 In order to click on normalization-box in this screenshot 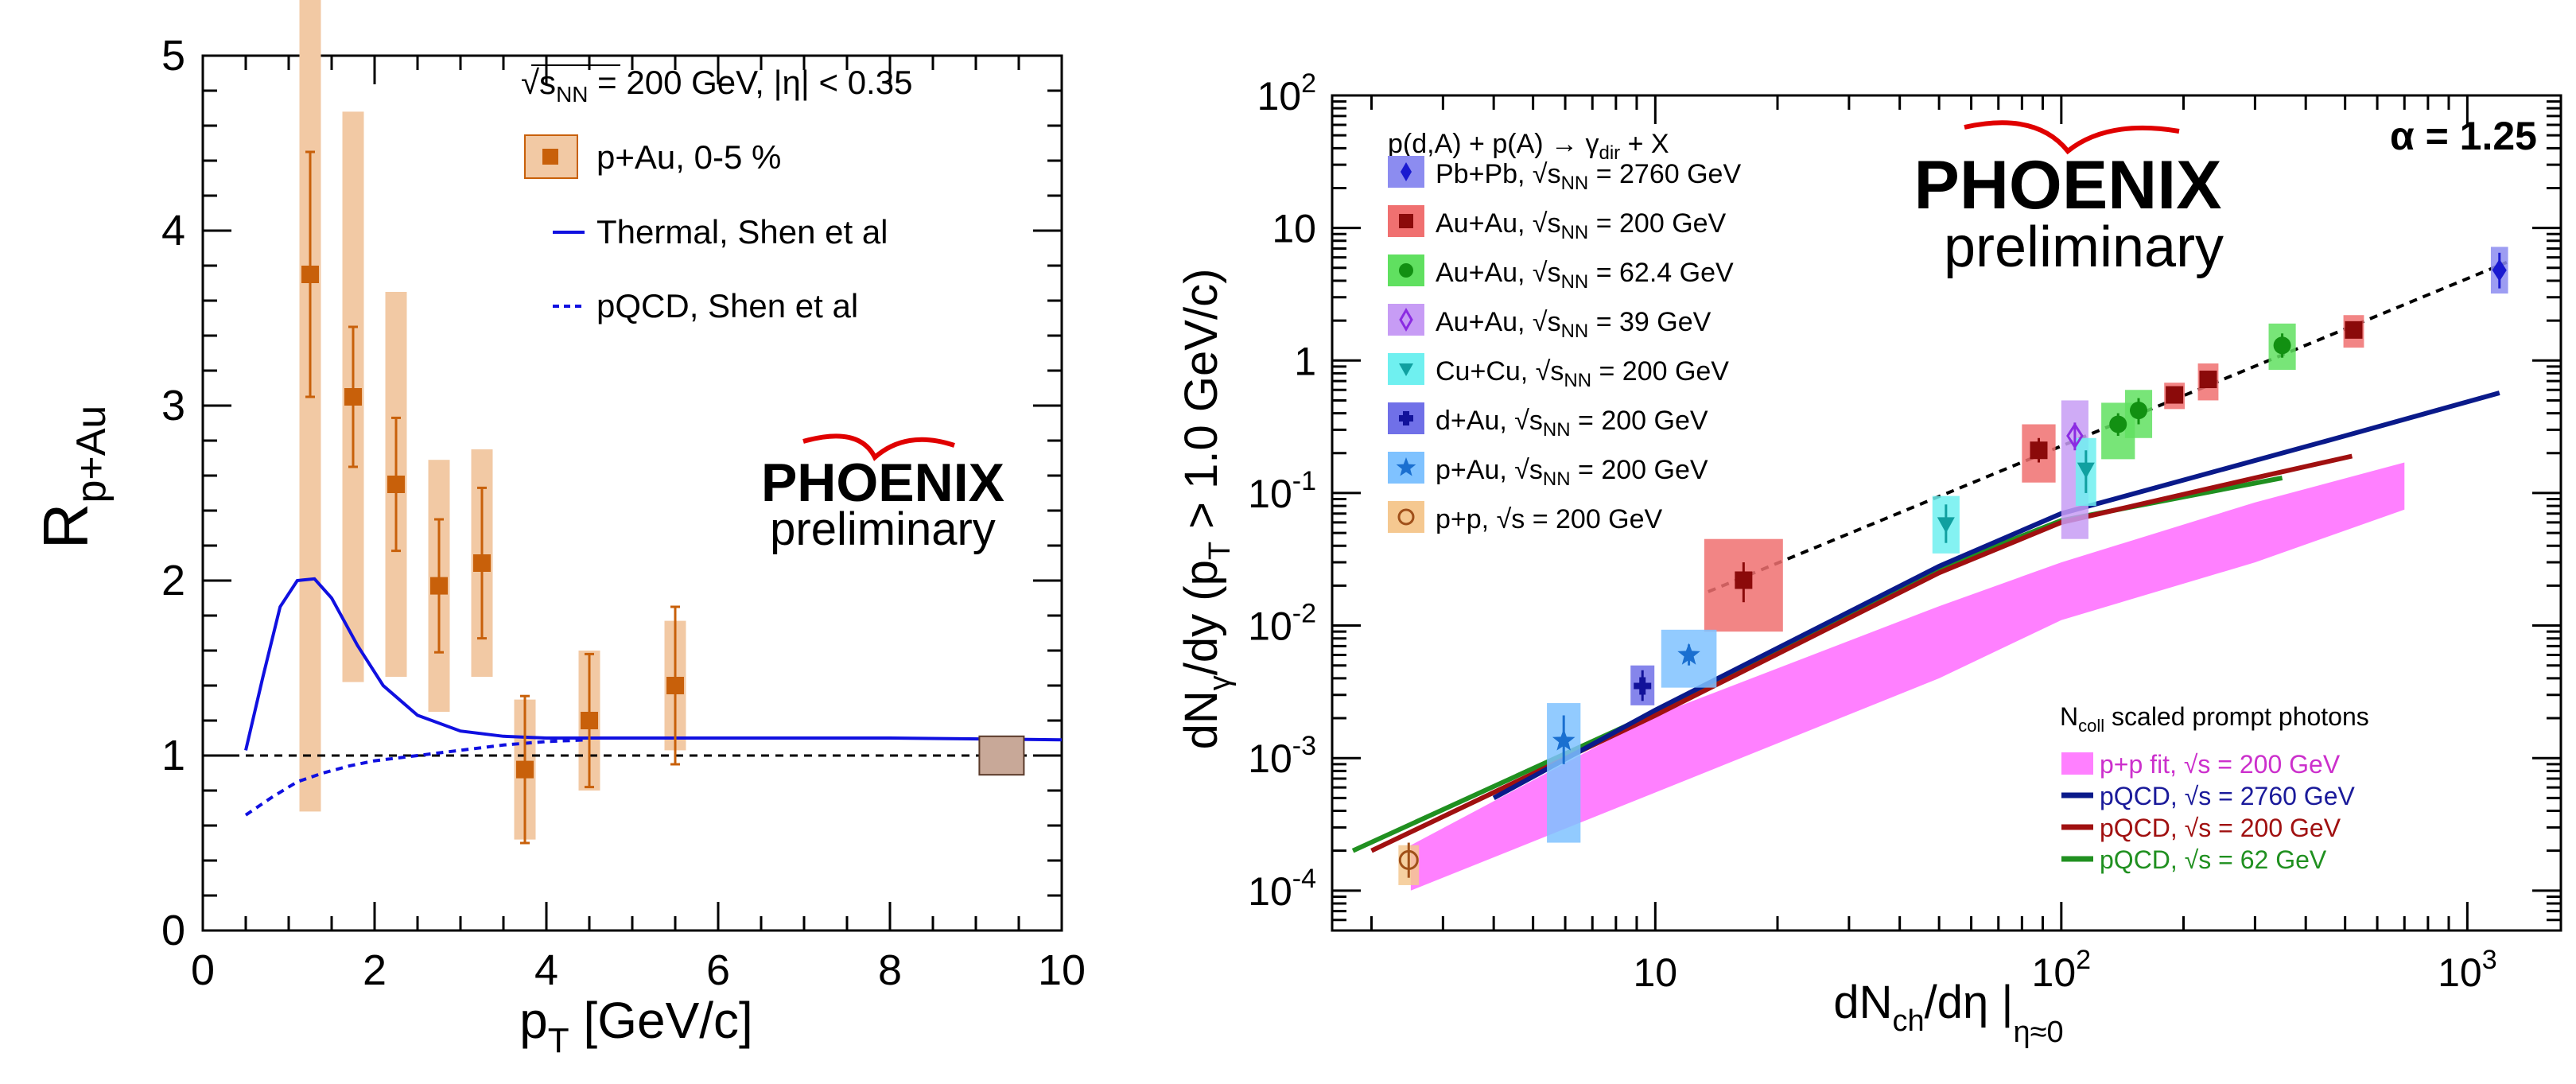, I will do `click(1001, 755)`.